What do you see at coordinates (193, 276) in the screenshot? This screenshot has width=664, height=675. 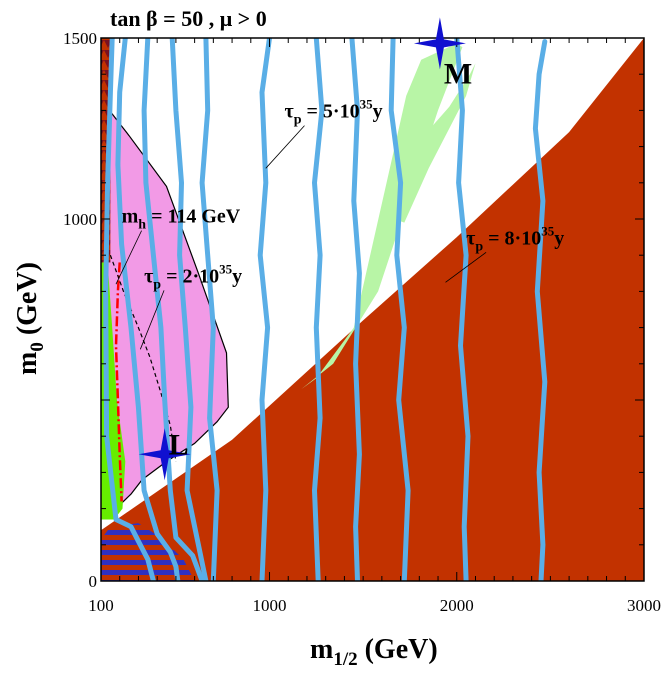 I see `annotation-tau2: τp = 2·1035y` at bounding box center [193, 276].